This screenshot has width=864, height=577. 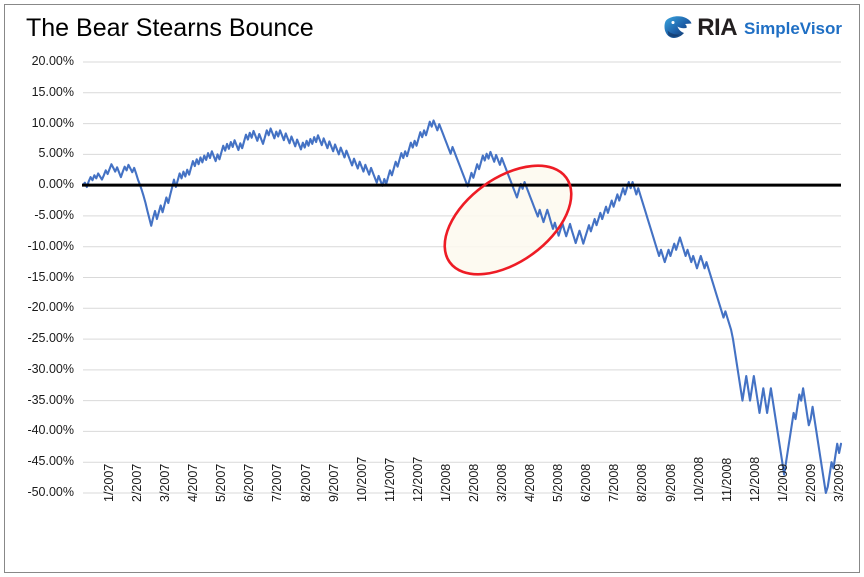 What do you see at coordinates (810, 482) in the screenshot?
I see `x-axis-tick-label: 2/2009` at bounding box center [810, 482].